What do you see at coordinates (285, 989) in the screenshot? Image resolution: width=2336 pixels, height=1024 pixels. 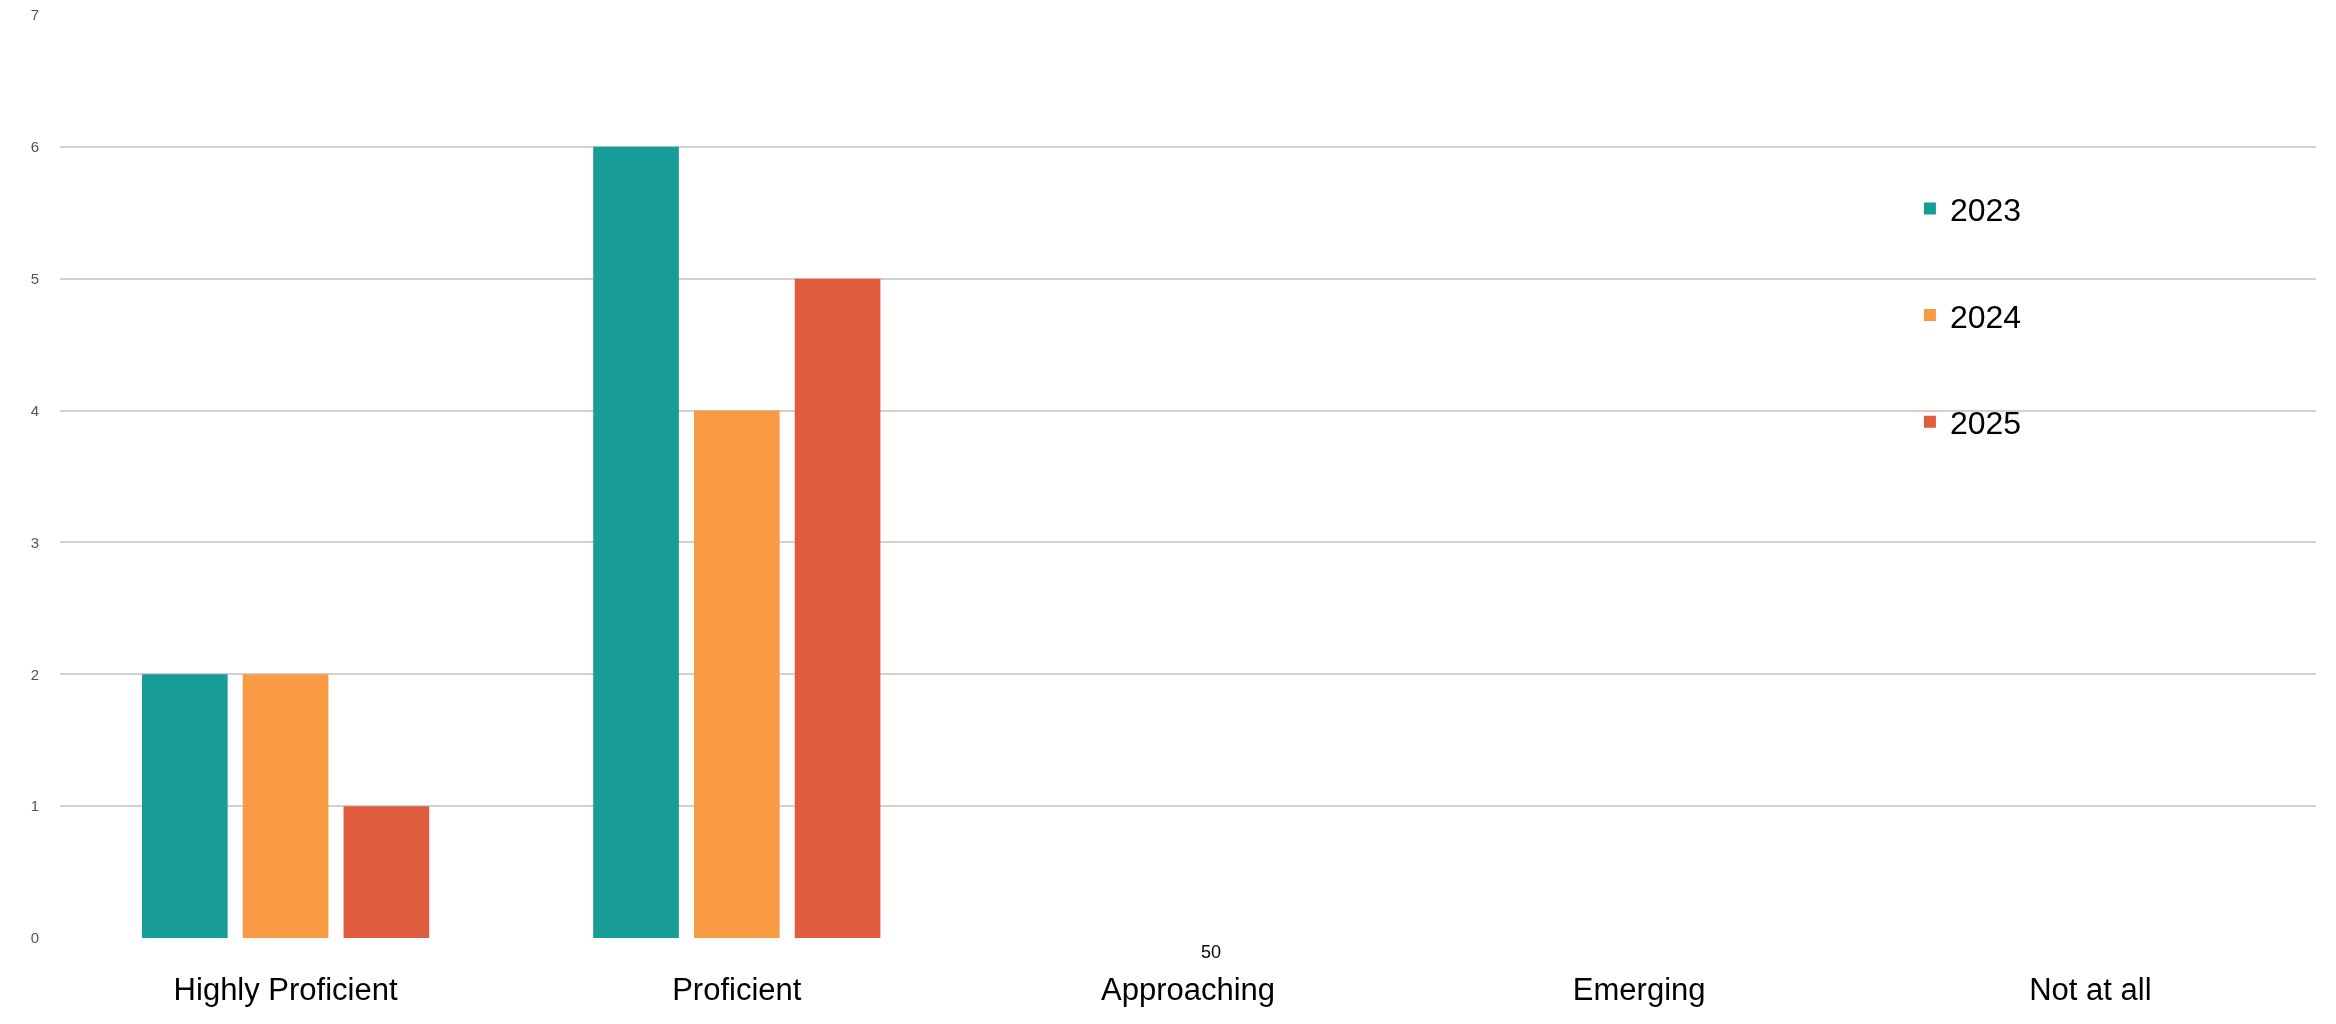 I see `x-tick-label: Highly Proficient` at bounding box center [285, 989].